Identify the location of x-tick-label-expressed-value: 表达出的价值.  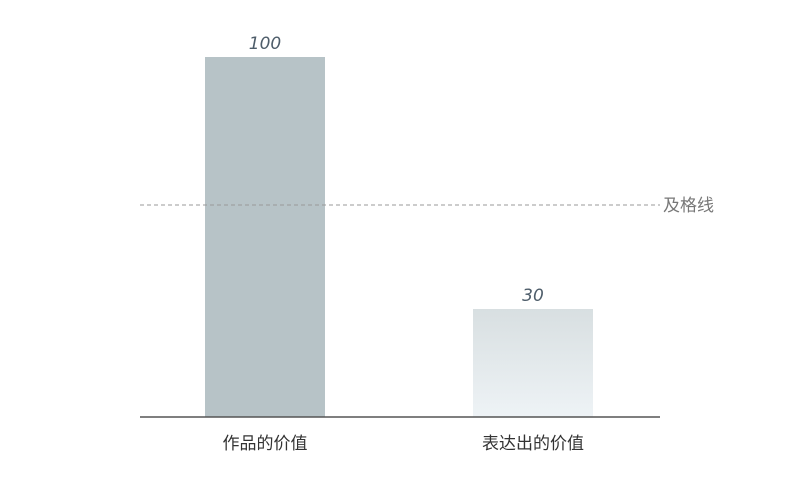
(533, 444).